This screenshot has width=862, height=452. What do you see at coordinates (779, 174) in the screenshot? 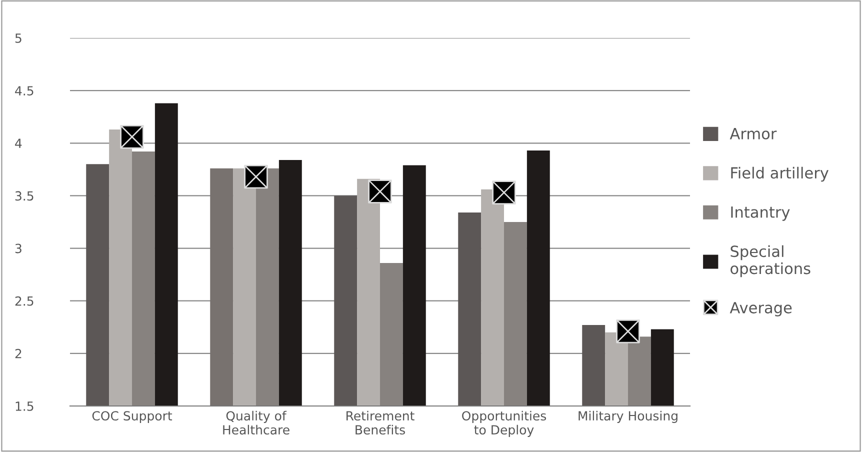
I see `legend-label: Field artillery` at bounding box center [779, 174].